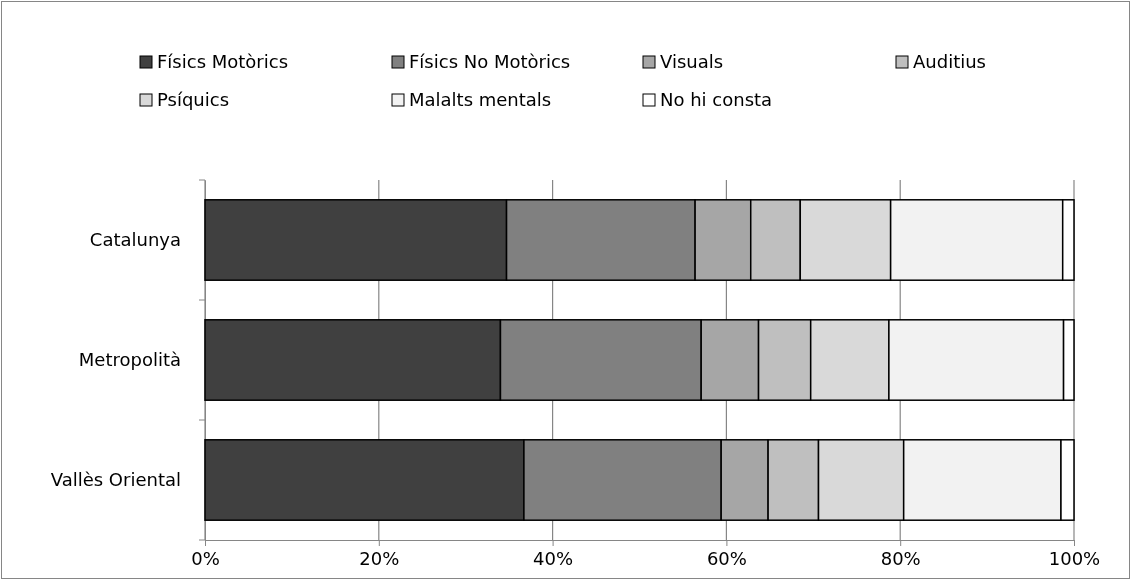  Describe the element at coordinates (193, 100) in the screenshot. I see `legend-label: Psíquics` at that location.